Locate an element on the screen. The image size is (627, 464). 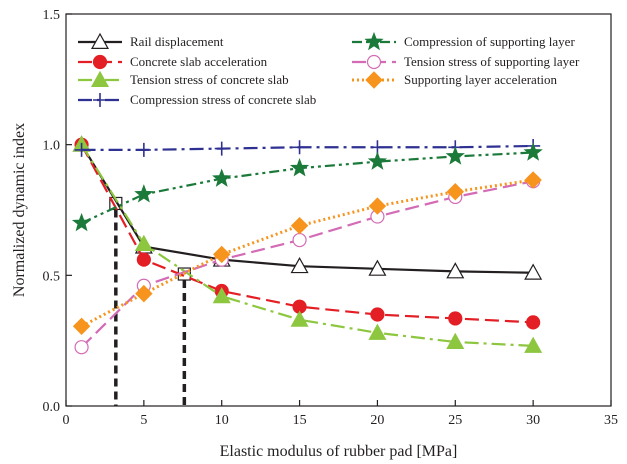
legend-item: Compression stress of concrete slab is located at coordinates (197, 99).